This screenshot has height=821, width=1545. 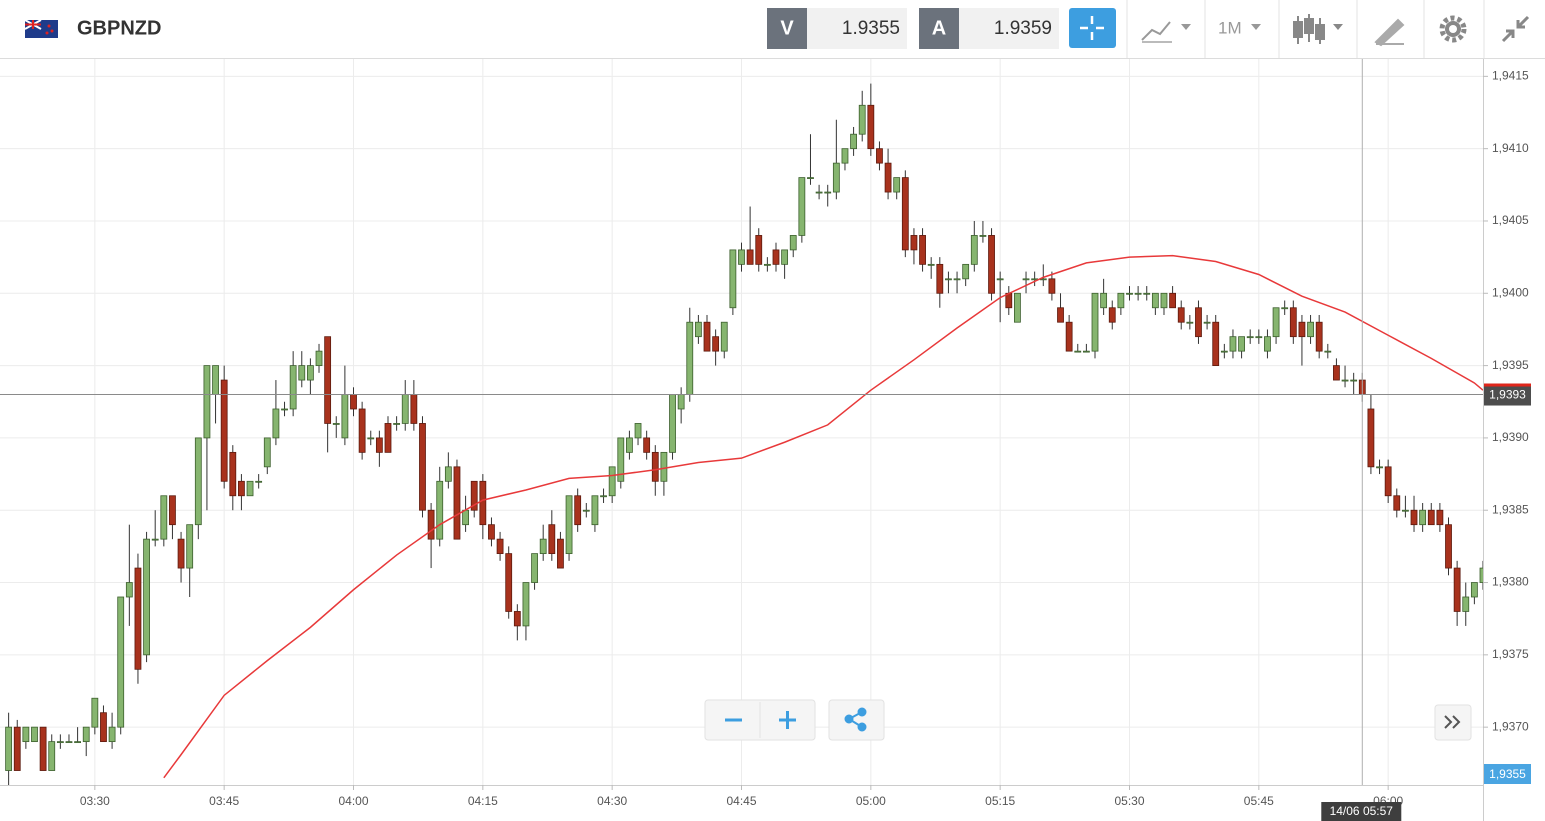 I want to click on buy-button, so click(x=939, y=28).